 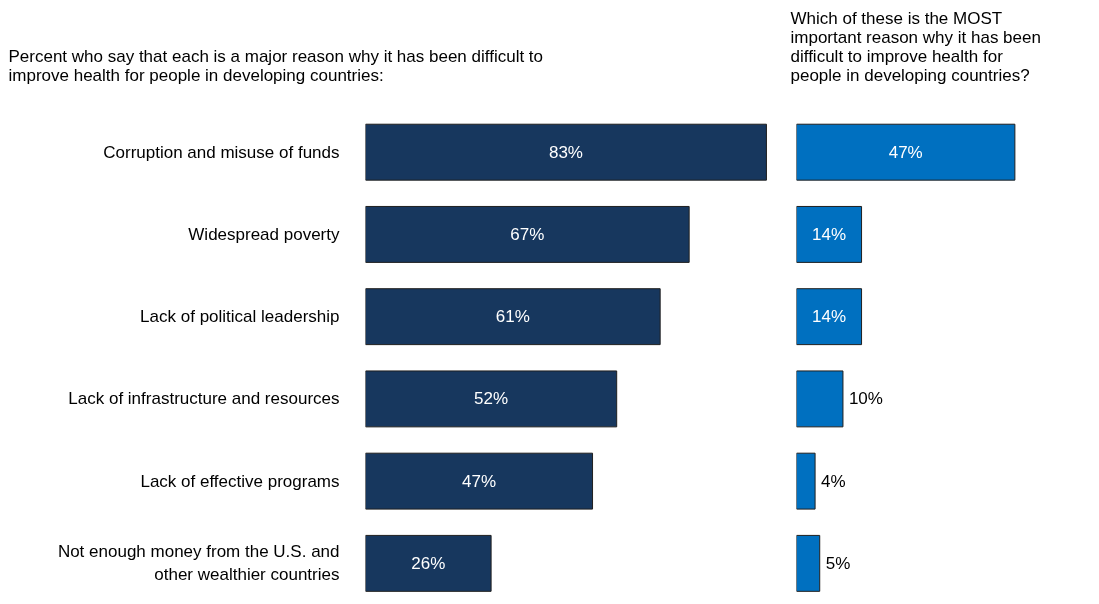 What do you see at coordinates (221, 152) in the screenshot?
I see `y-tick-label: Corruption and misuse of funds` at bounding box center [221, 152].